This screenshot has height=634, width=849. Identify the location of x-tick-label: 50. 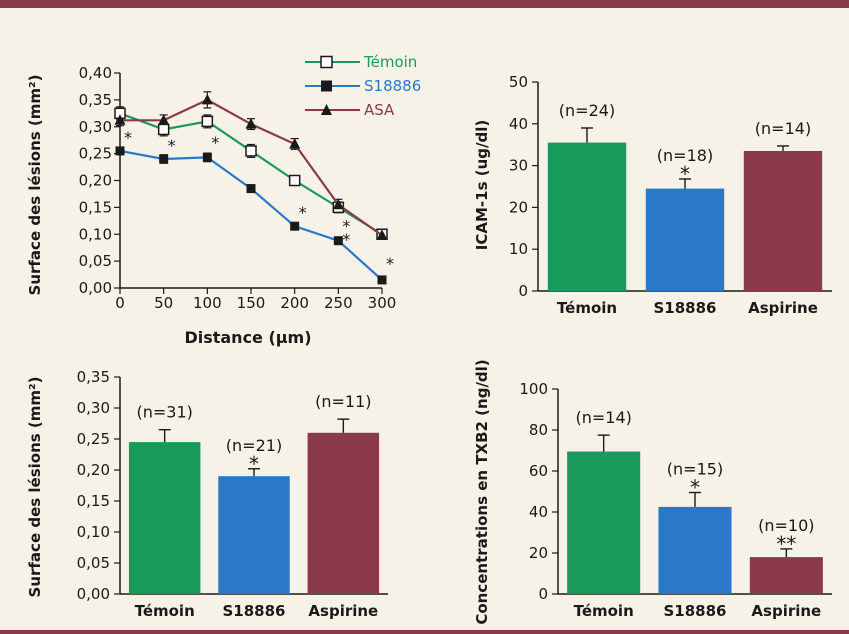
(163, 303).